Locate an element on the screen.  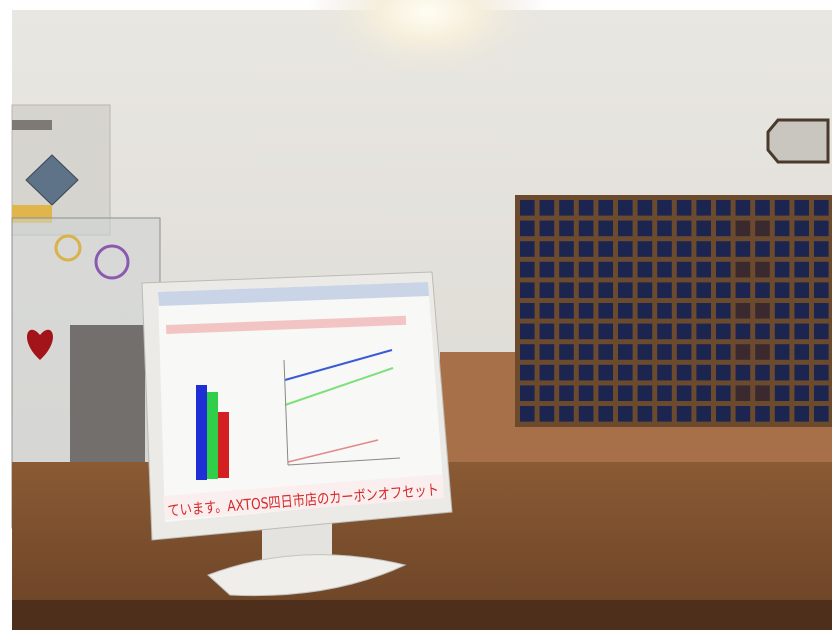
moon is located at coordinates (68, 248).